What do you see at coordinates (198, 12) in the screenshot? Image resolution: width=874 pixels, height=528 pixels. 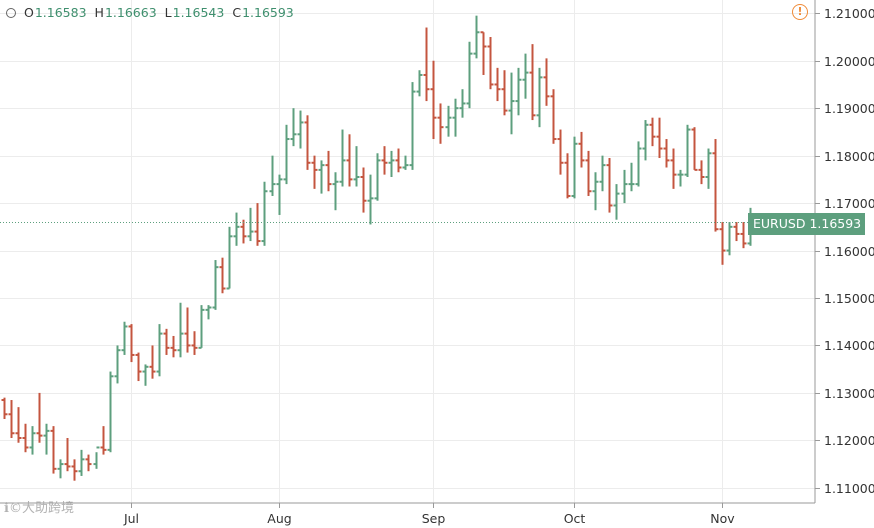 I see `low-value: 1.16543` at bounding box center [198, 12].